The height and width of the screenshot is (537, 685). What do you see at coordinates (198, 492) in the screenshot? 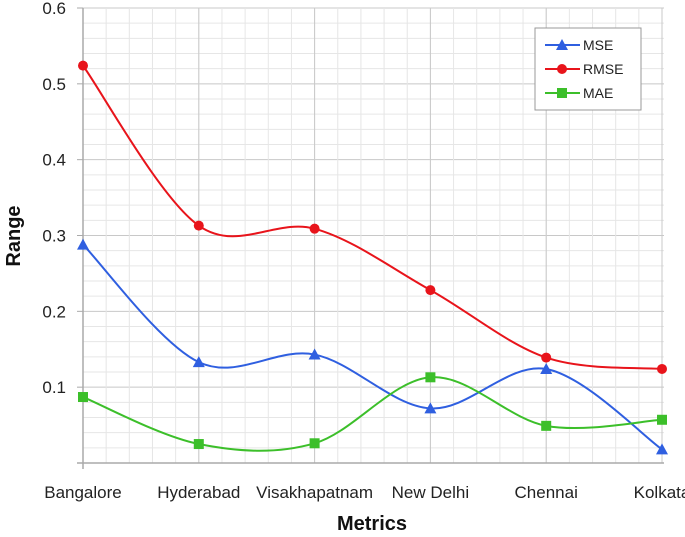
I see `x-tick-label: Hyderabad` at bounding box center [198, 492].